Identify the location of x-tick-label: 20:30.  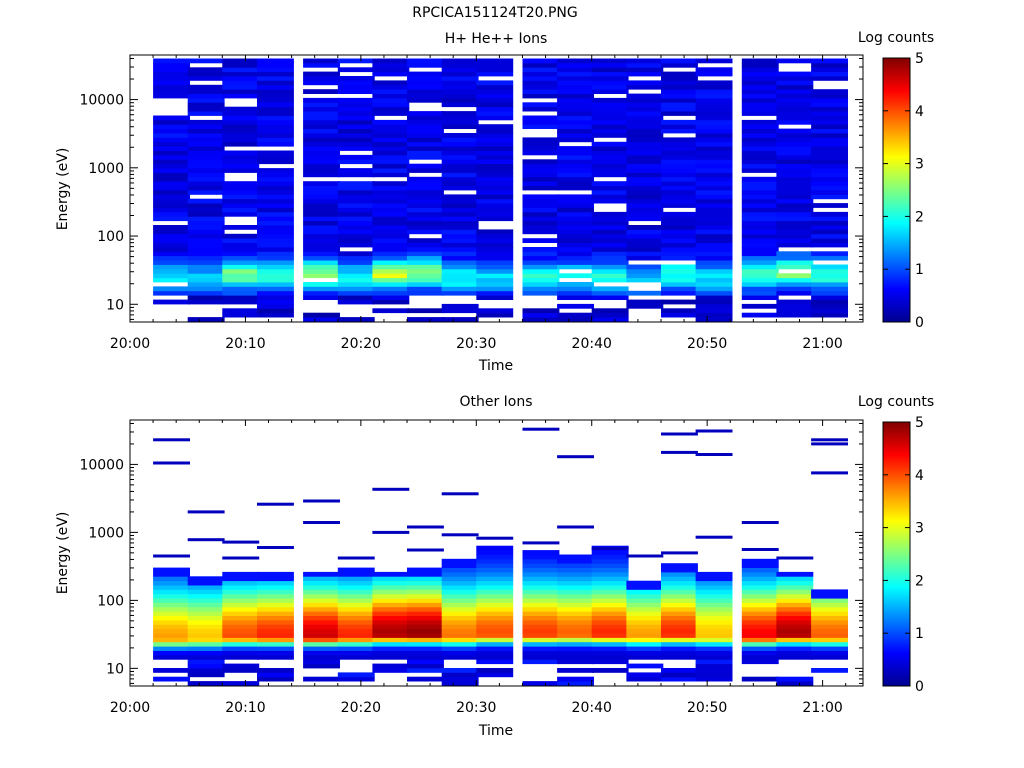
(476, 344).